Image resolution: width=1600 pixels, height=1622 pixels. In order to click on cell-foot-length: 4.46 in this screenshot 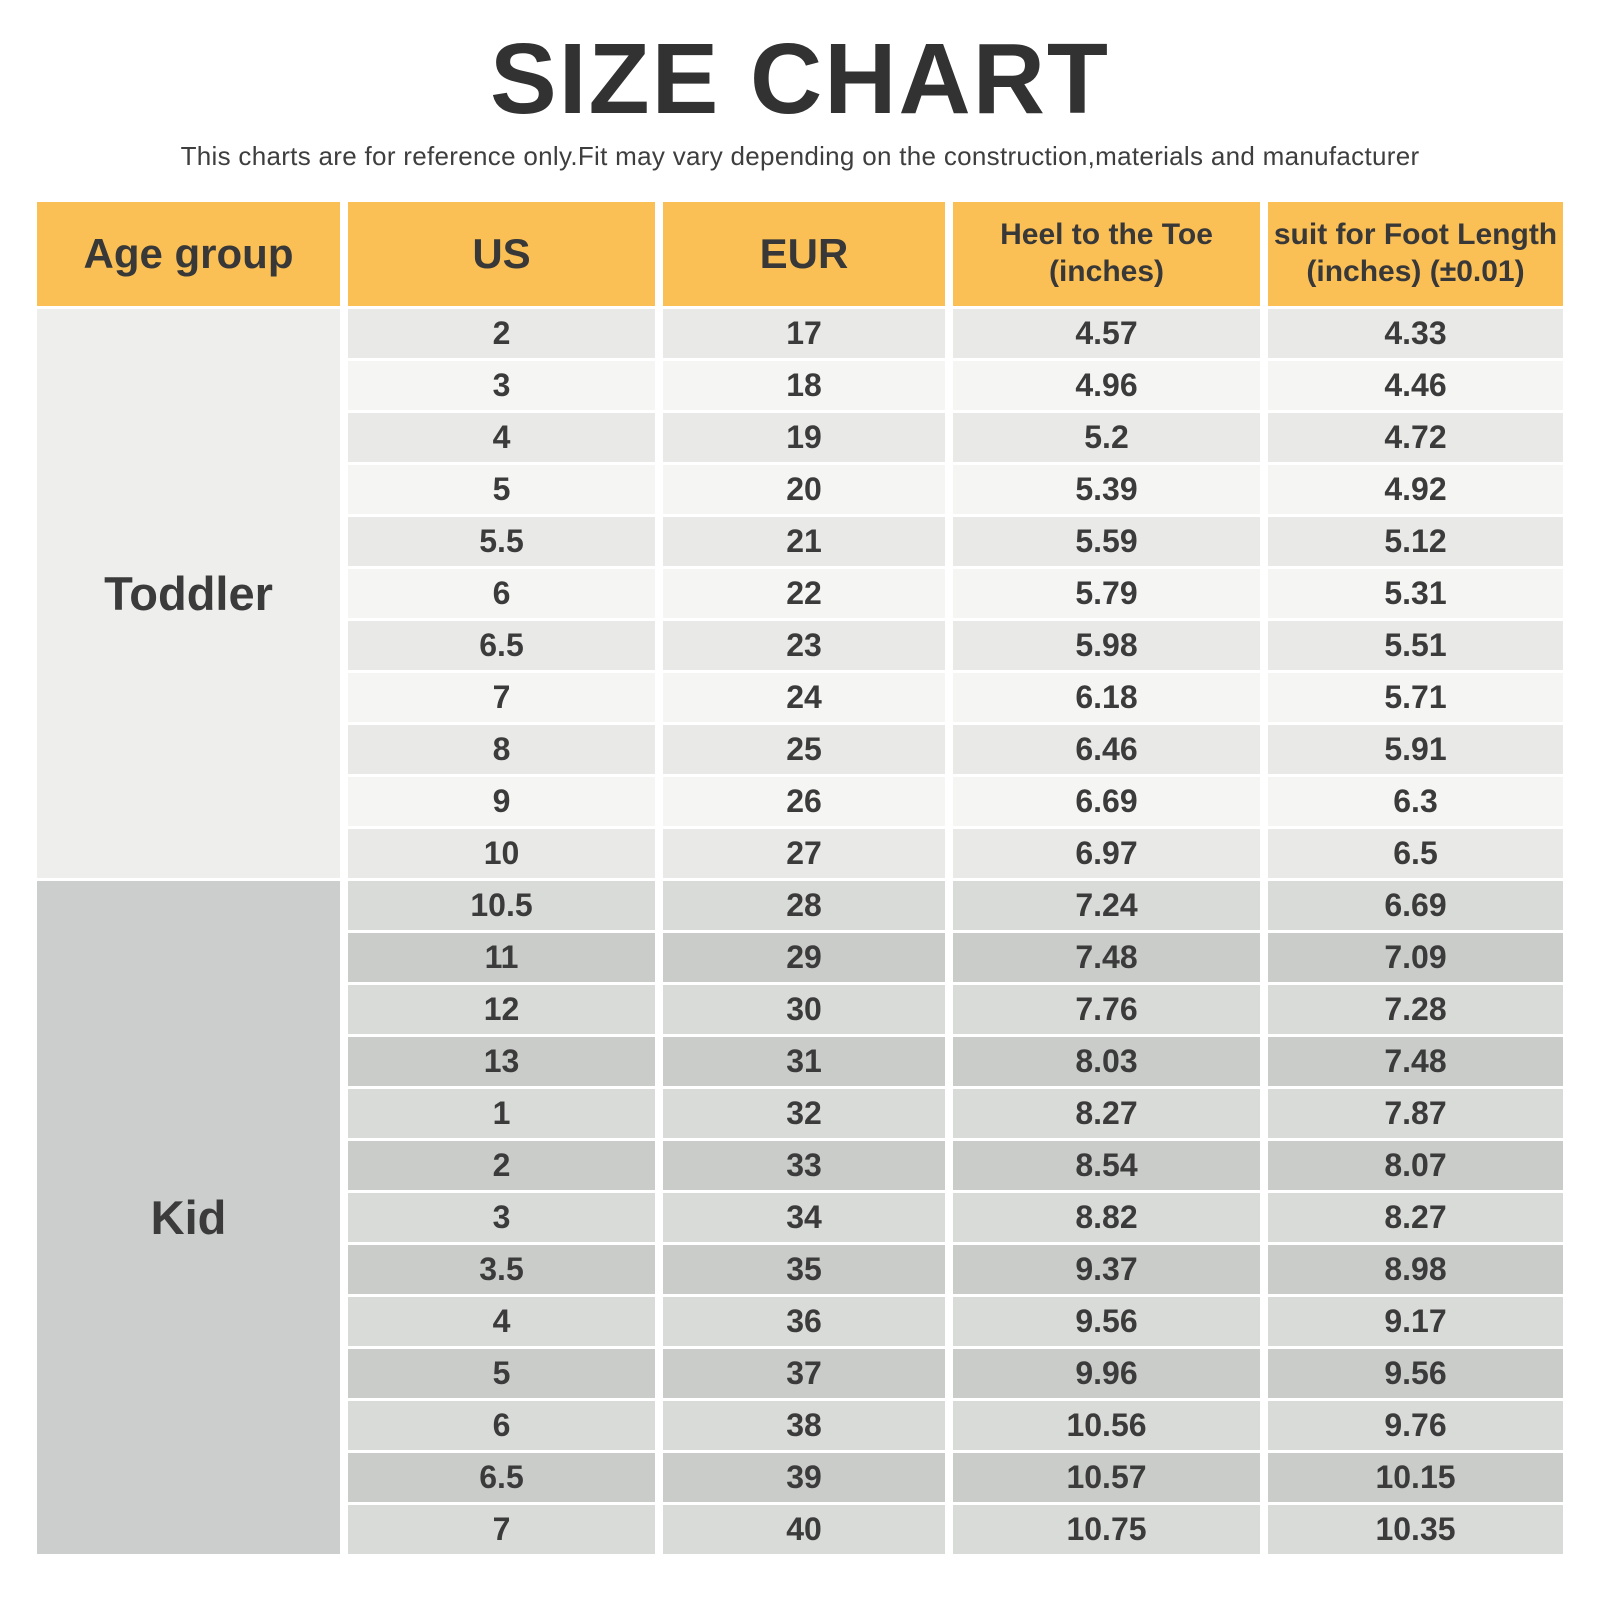, I will do `click(1415, 384)`.